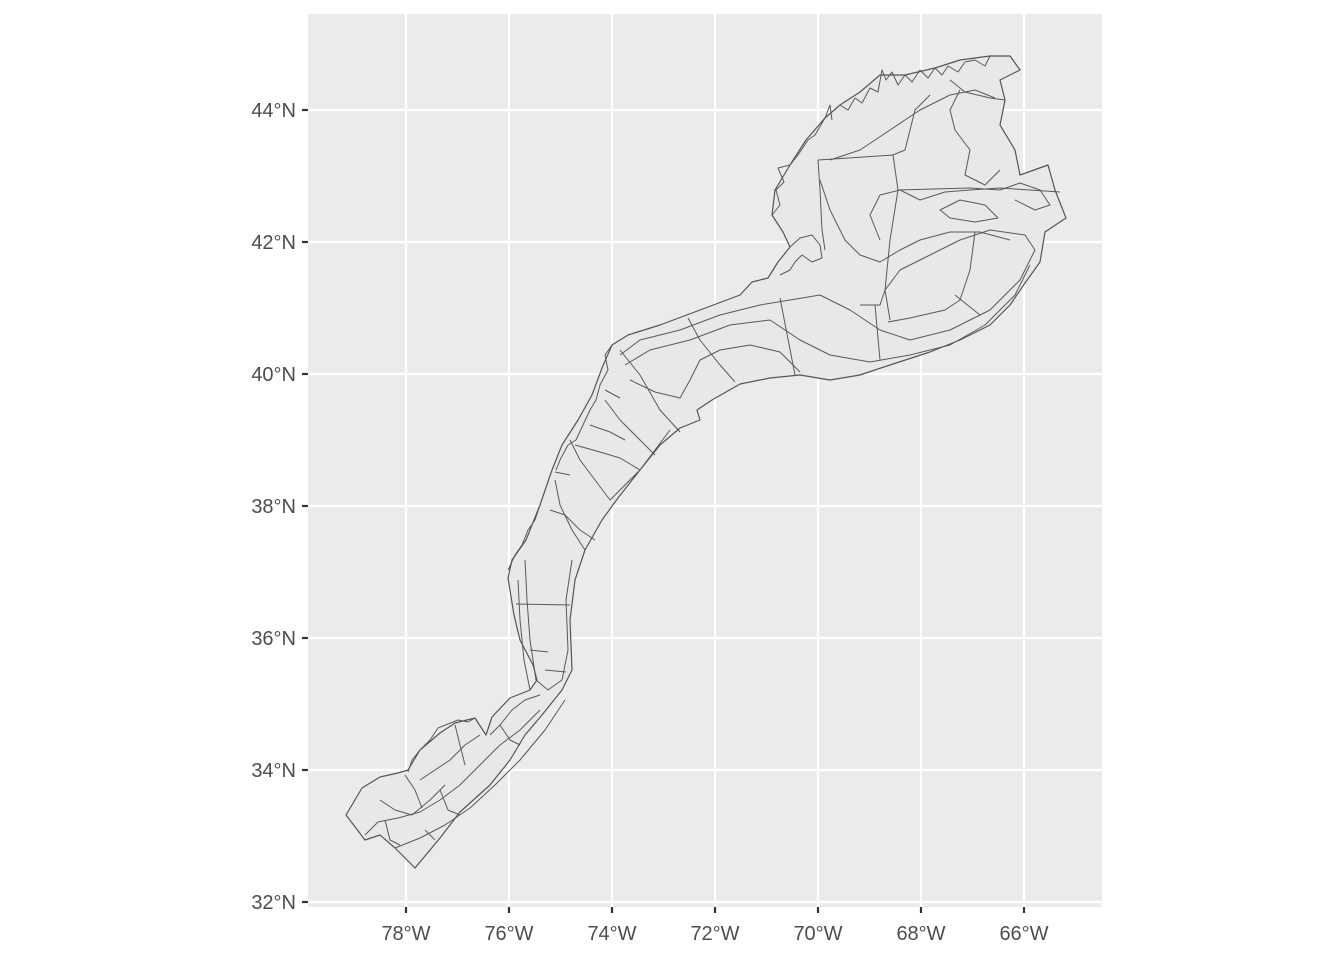 This screenshot has width=1344, height=960. I want to click on x-tick-label: 68°W, so click(920, 934).